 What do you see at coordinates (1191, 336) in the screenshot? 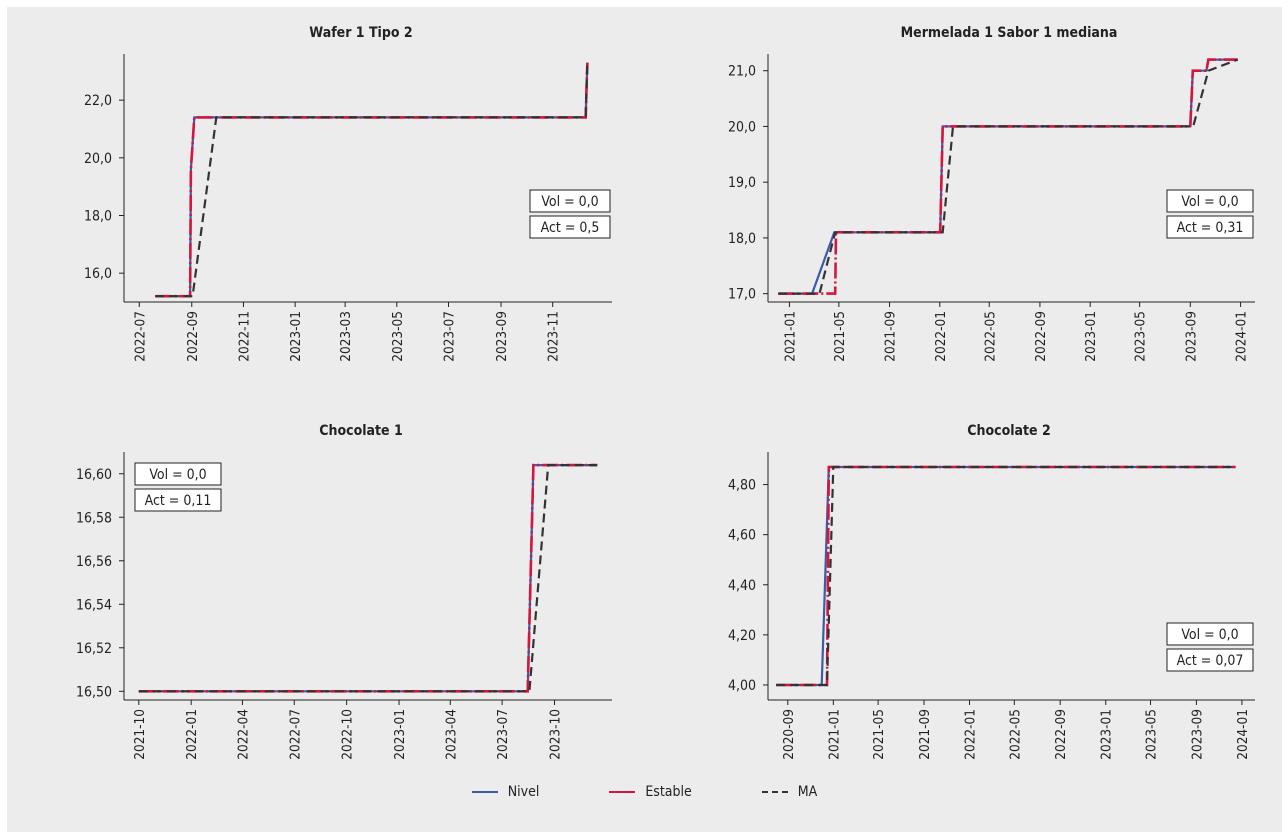
I see `chart2-x-tick-label: 2023-09` at bounding box center [1191, 336].